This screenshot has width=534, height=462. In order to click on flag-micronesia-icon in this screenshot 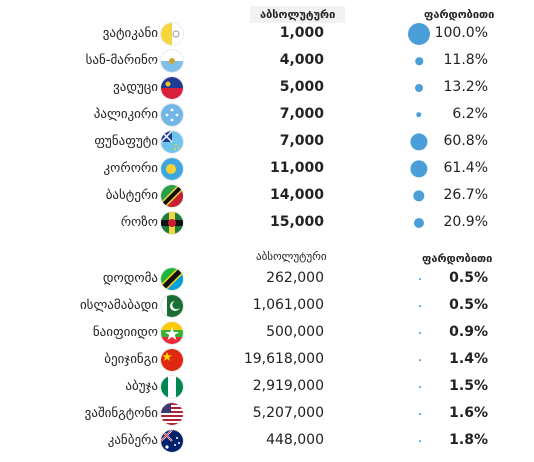, I will do `click(172, 115)`.